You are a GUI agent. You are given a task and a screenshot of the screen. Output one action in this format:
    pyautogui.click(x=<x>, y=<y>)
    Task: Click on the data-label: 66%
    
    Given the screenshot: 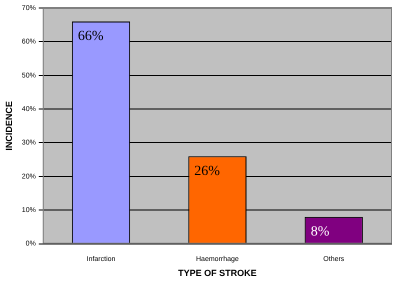 What is the action you would take?
    pyautogui.click(x=91, y=36)
    